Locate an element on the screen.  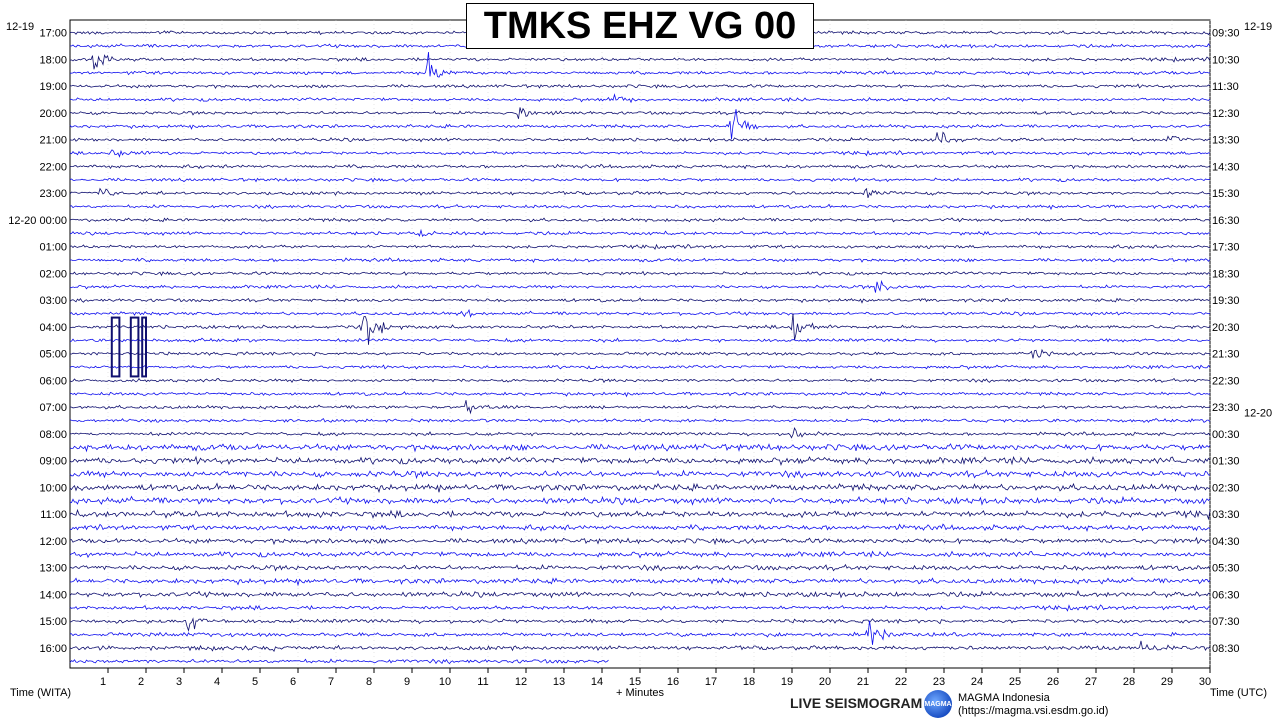
right-hour-label: 13:30 is located at coordinates (1226, 141).